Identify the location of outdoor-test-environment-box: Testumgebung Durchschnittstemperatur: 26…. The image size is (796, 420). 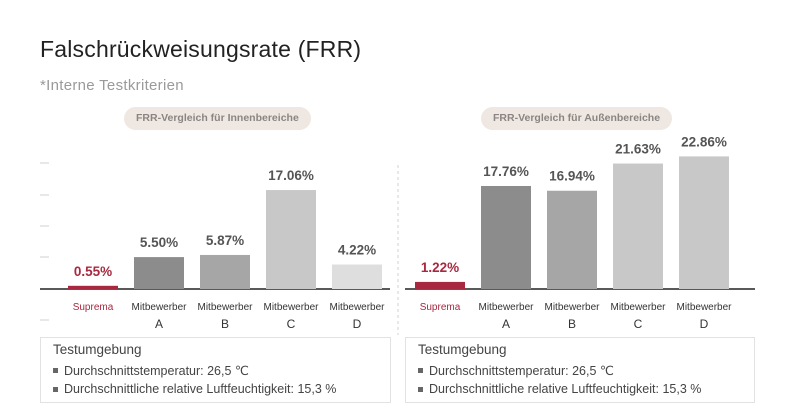
(580, 370).